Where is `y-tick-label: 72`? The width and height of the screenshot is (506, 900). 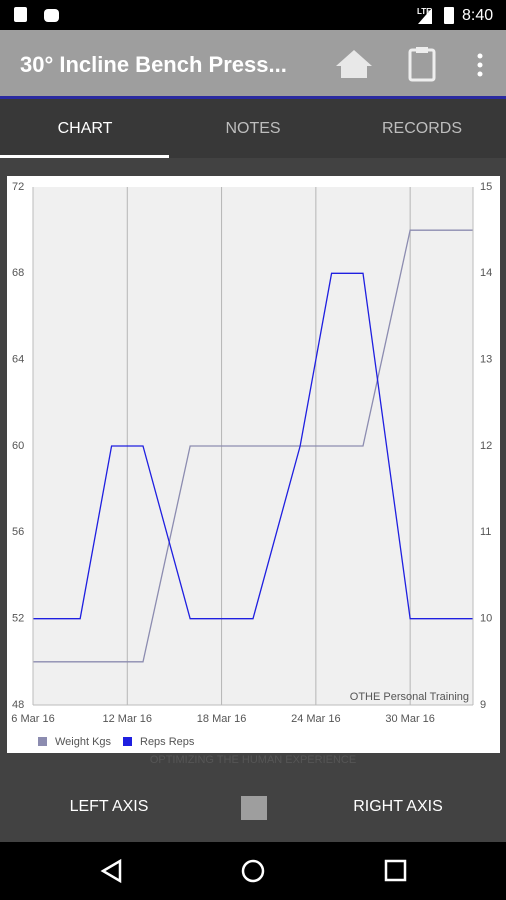
y-tick-label: 72 is located at coordinates (18, 187).